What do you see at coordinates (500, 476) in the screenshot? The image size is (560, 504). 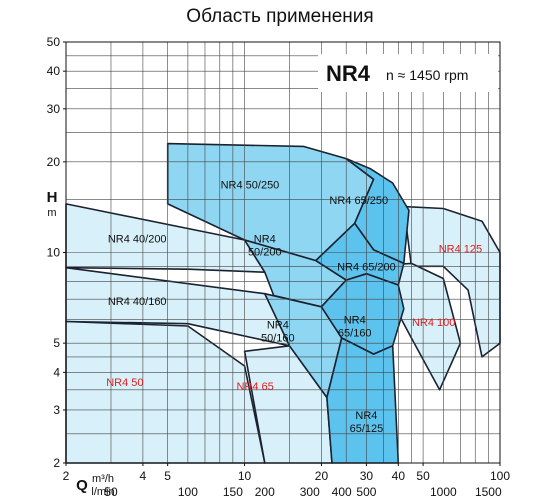 I see `x-tick-label-m3h: 100` at bounding box center [500, 476].